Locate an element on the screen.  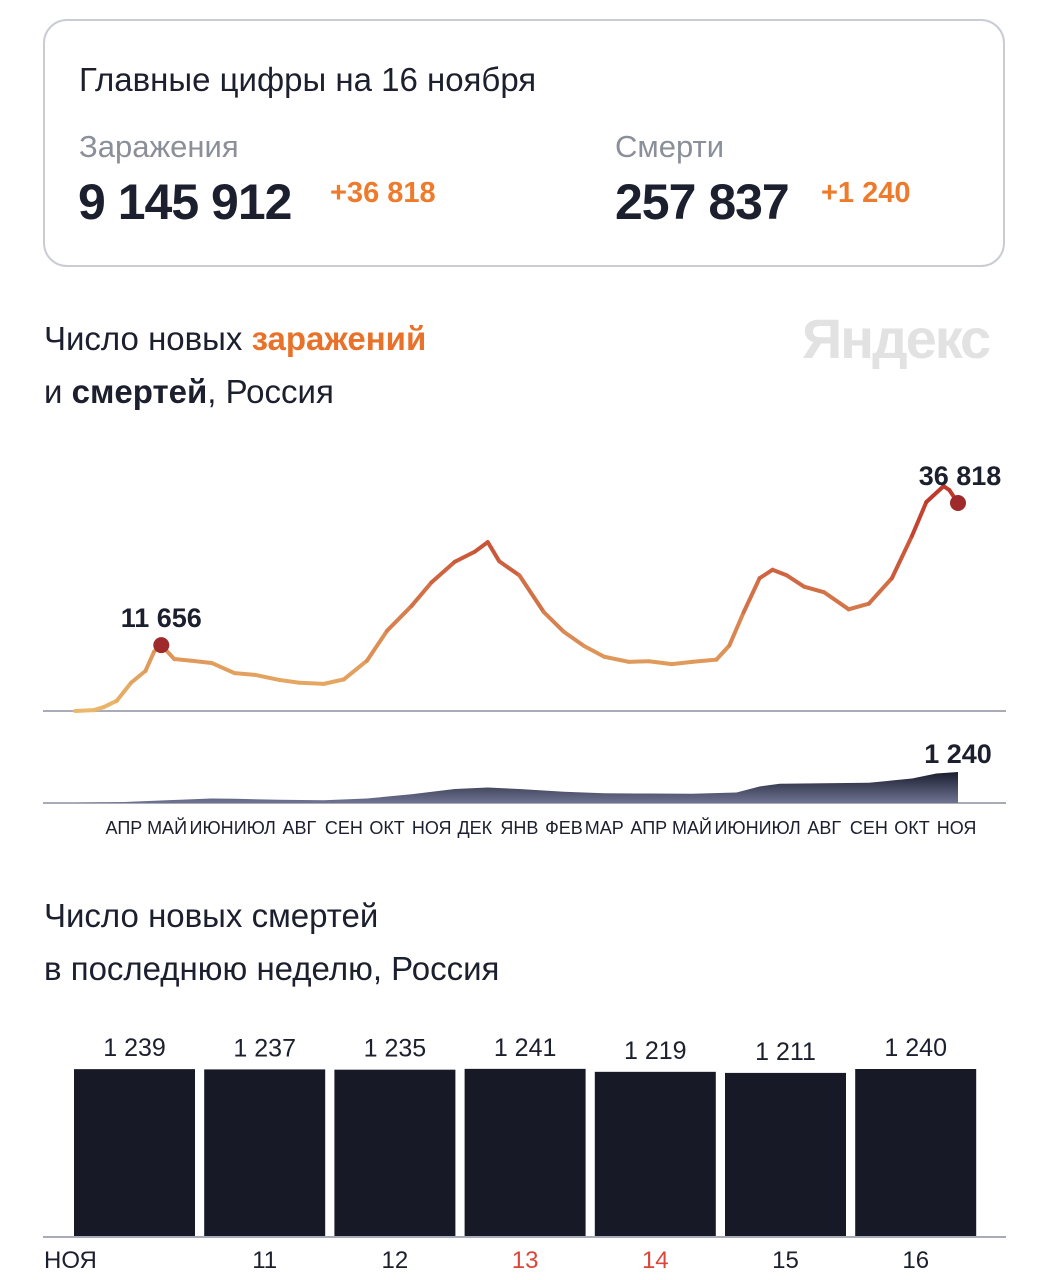
deaths-total: 257 837 is located at coordinates (702, 202).